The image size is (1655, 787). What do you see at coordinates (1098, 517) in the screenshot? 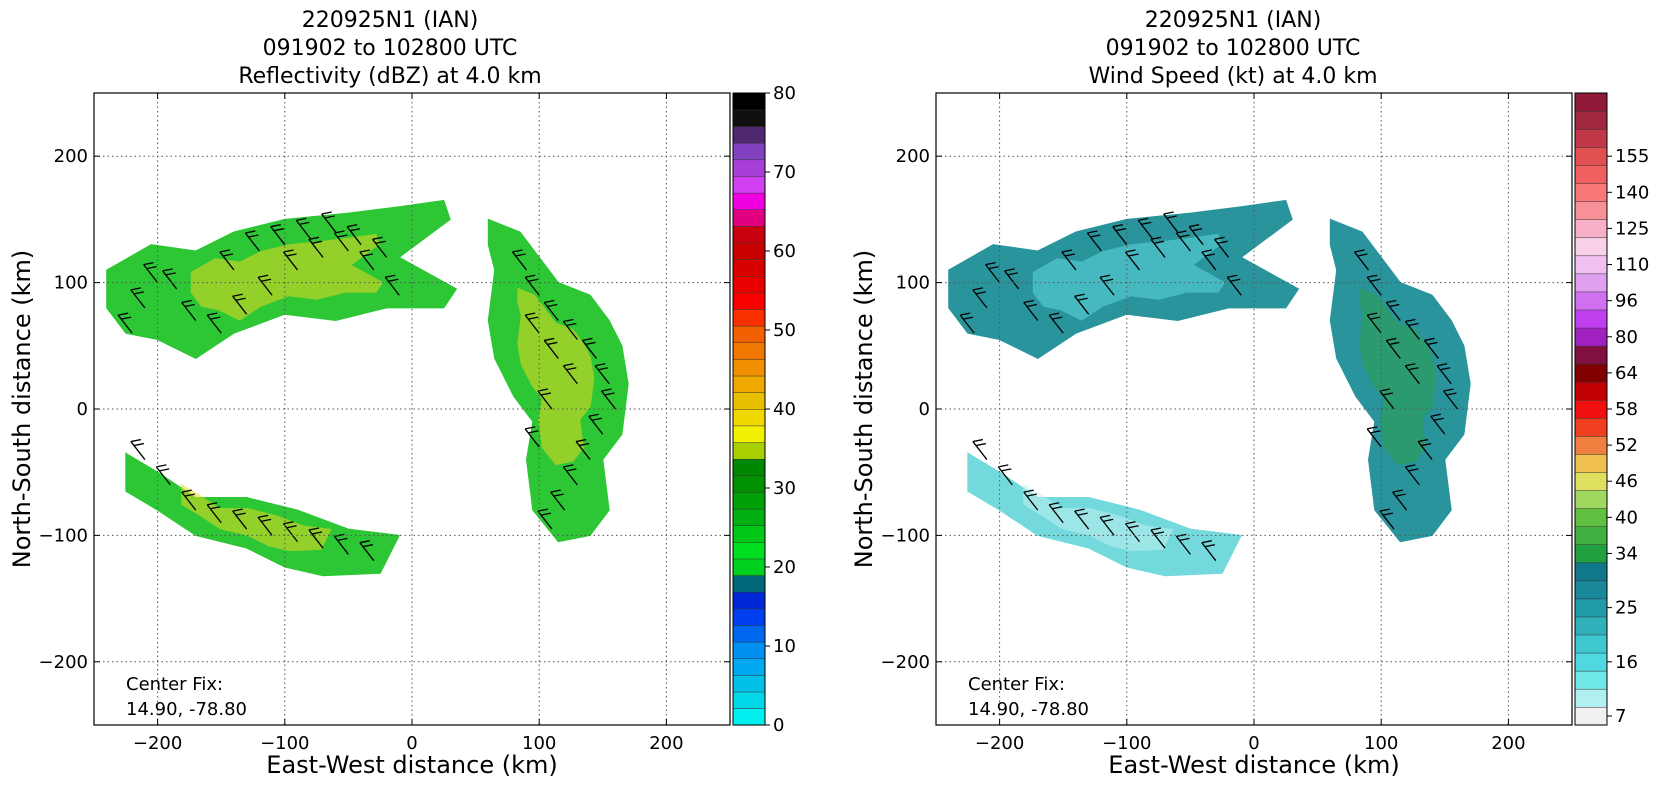
I see `echo-core` at bounding box center [1098, 517].